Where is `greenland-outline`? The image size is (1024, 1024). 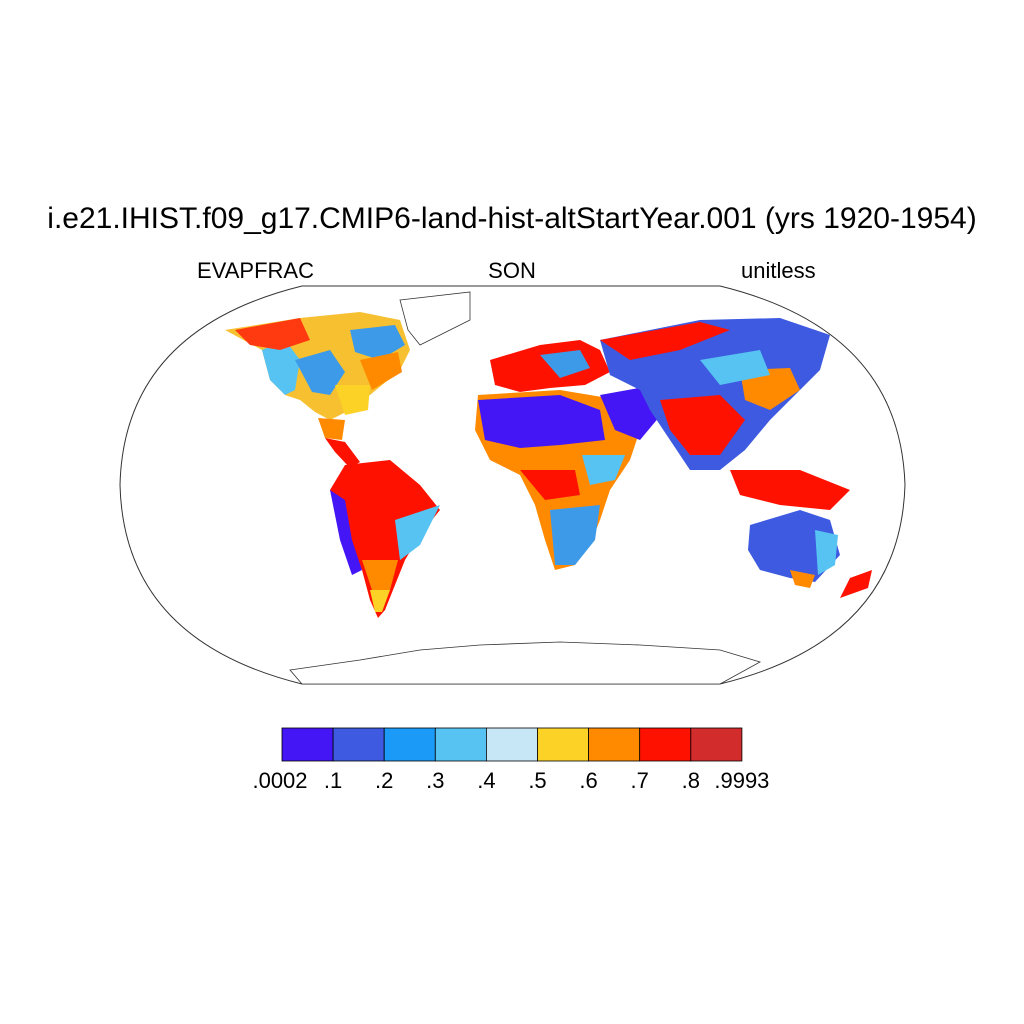
greenland-outline is located at coordinates (435, 318).